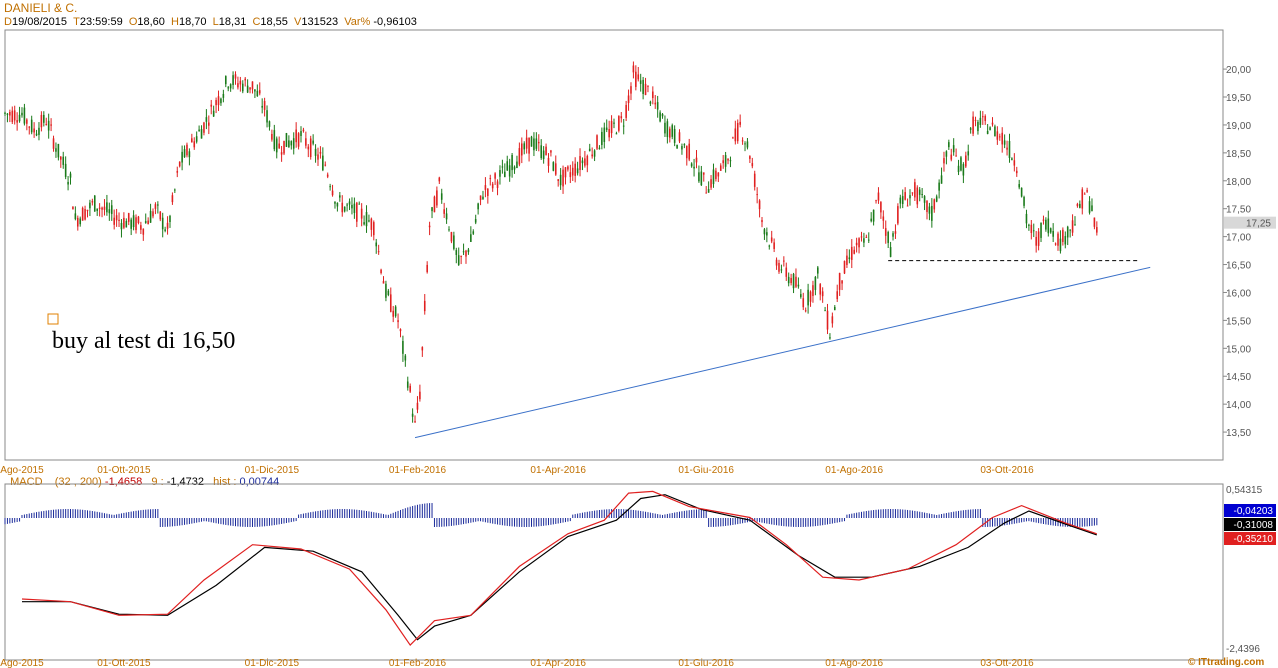 The width and height of the screenshot is (1278, 668). Describe the element at coordinates (558, 663) in the screenshot. I see `x-tick-label: 01-Apr-2016` at that location.